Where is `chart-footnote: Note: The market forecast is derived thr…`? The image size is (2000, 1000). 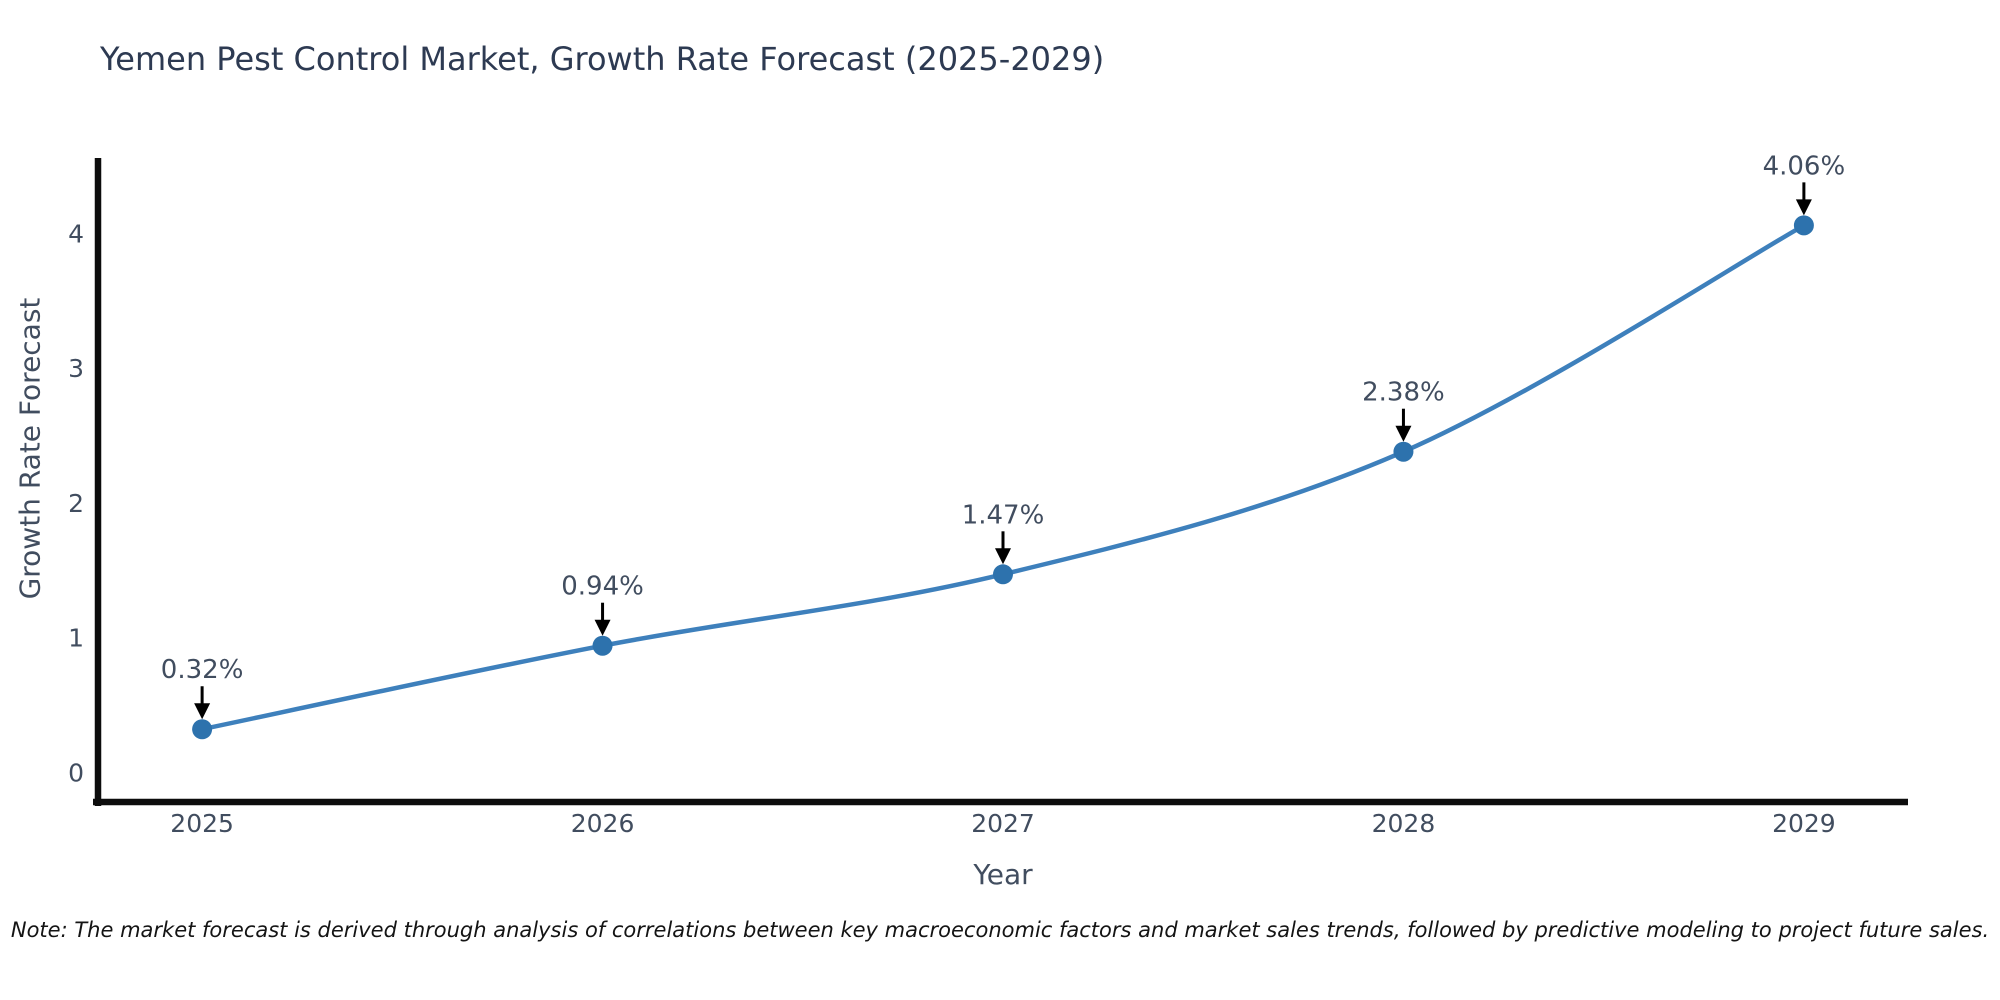
chart-footnote: Note: The market forecast is derived thr… is located at coordinates (1000, 930).